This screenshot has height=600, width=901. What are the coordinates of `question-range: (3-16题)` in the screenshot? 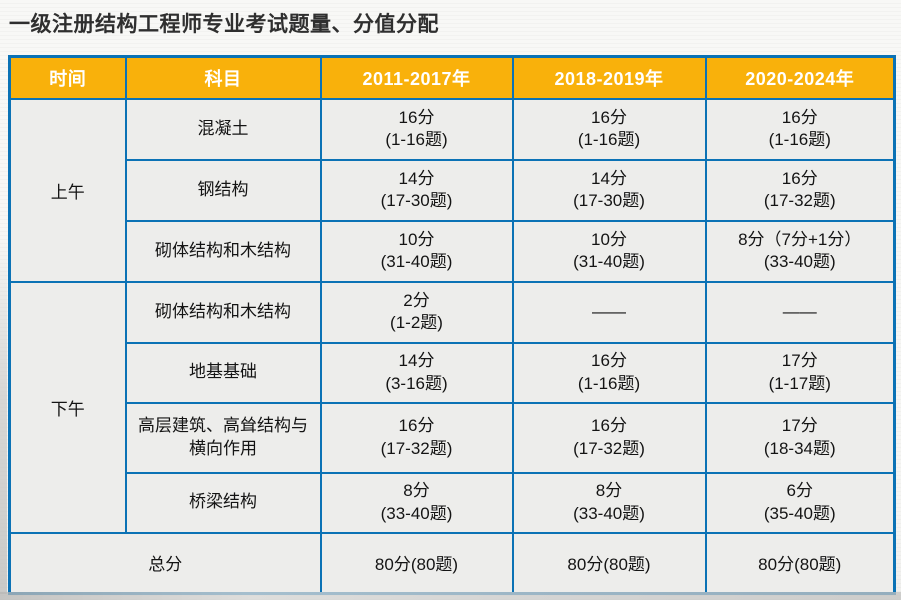 It's located at (416, 383).